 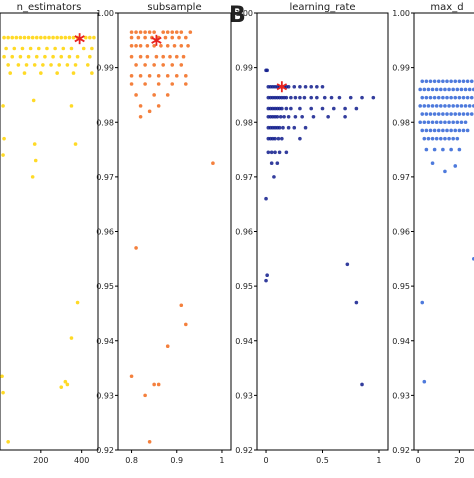 What do you see at coordinates (459, 460) in the screenshot?
I see `x-tick-label: 20` at bounding box center [459, 460].